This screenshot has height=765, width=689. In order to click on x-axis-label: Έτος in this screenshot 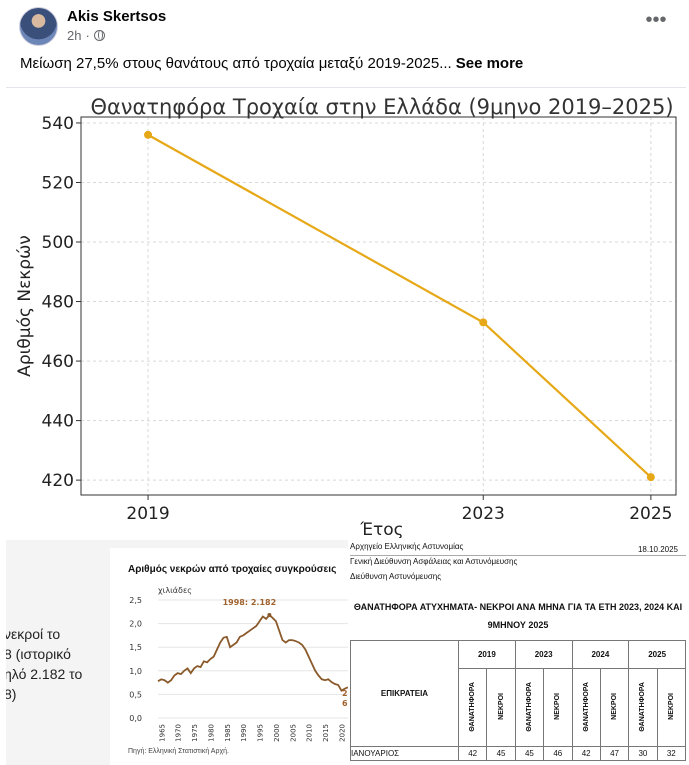, I will do `click(381, 529)`.